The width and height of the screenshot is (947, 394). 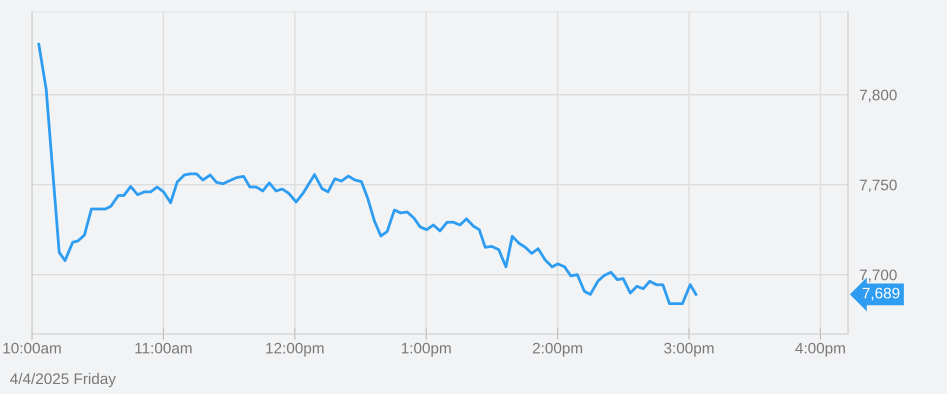 What do you see at coordinates (878, 96) in the screenshot?
I see `y-tick-label: 7,800` at bounding box center [878, 96].